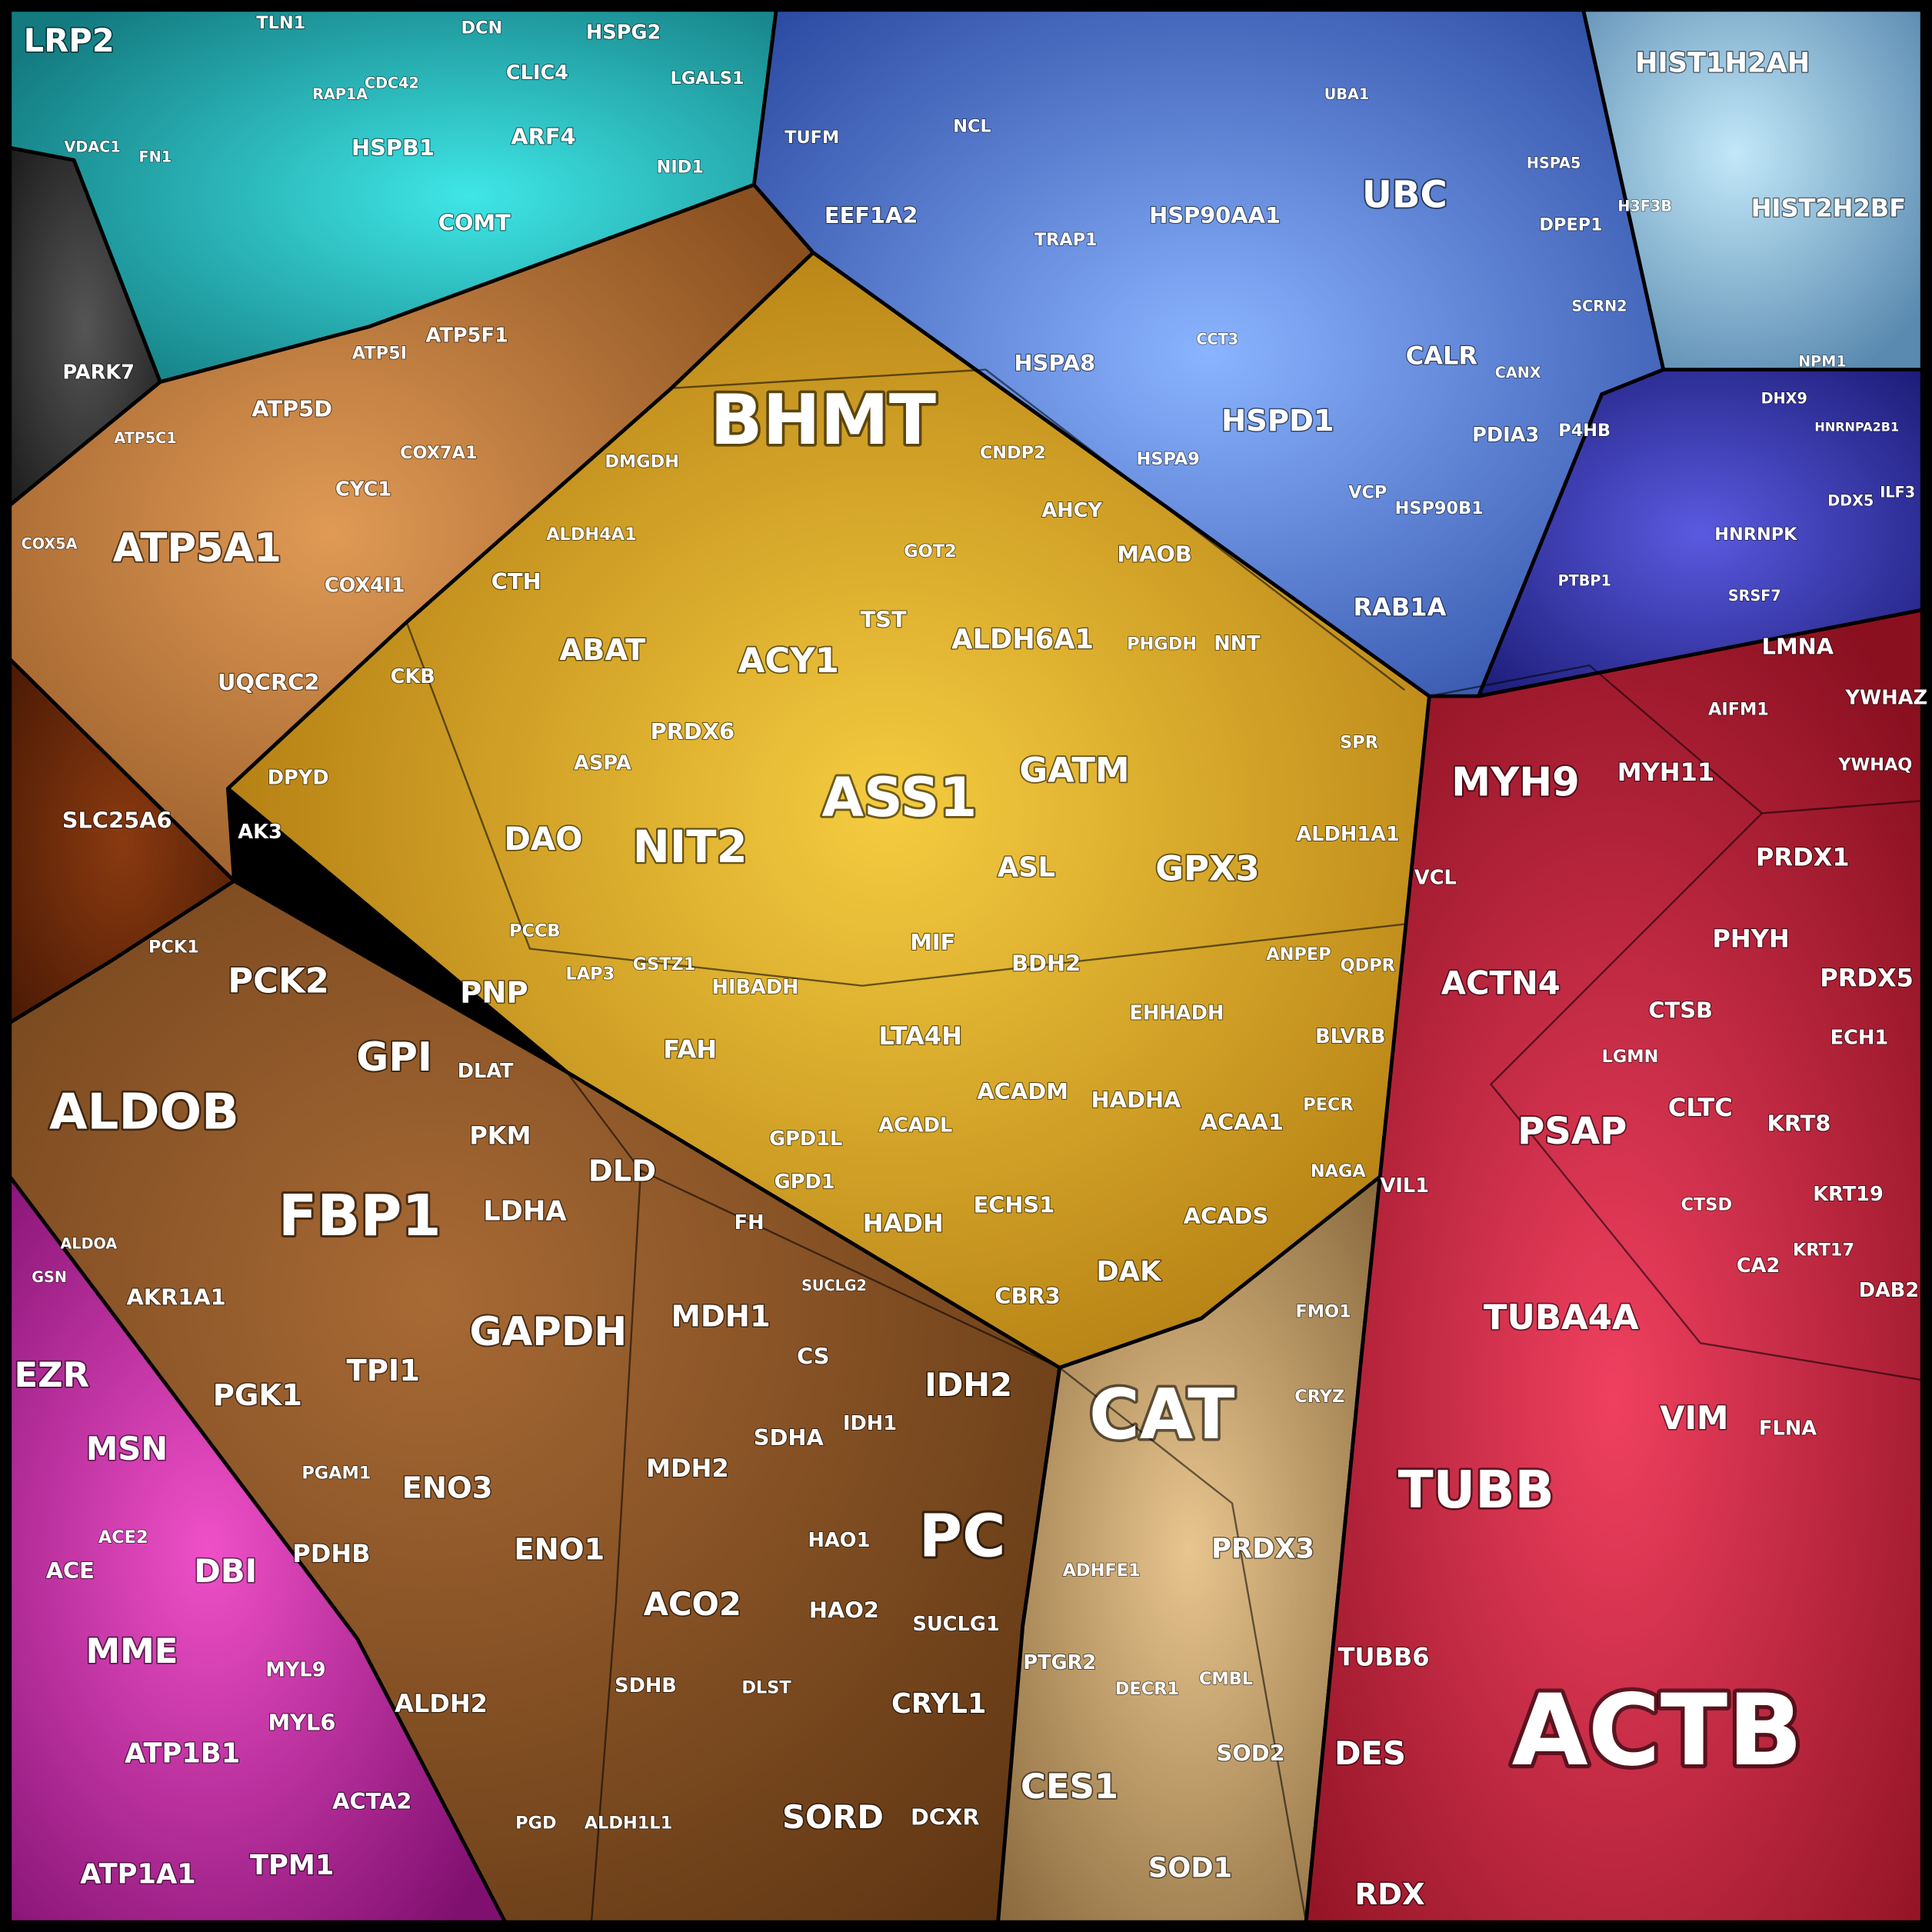 Image resolution: width=1932 pixels, height=1932 pixels. Describe the element at coordinates (1014, 1204) in the screenshot. I see `cell-label: ECHS1` at that location.